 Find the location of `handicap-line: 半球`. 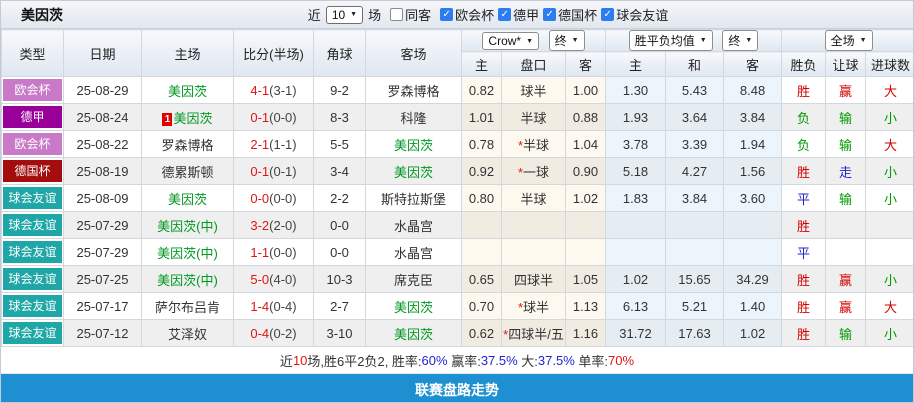

handicap-line: 半球 is located at coordinates (533, 198).